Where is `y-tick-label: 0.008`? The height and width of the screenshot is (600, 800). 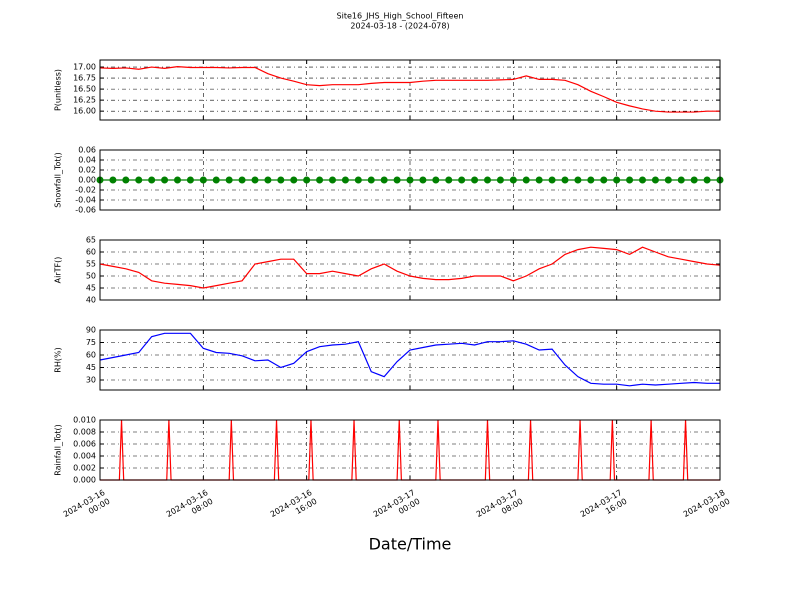 y-tick-label: 0.008 is located at coordinates (84, 432).